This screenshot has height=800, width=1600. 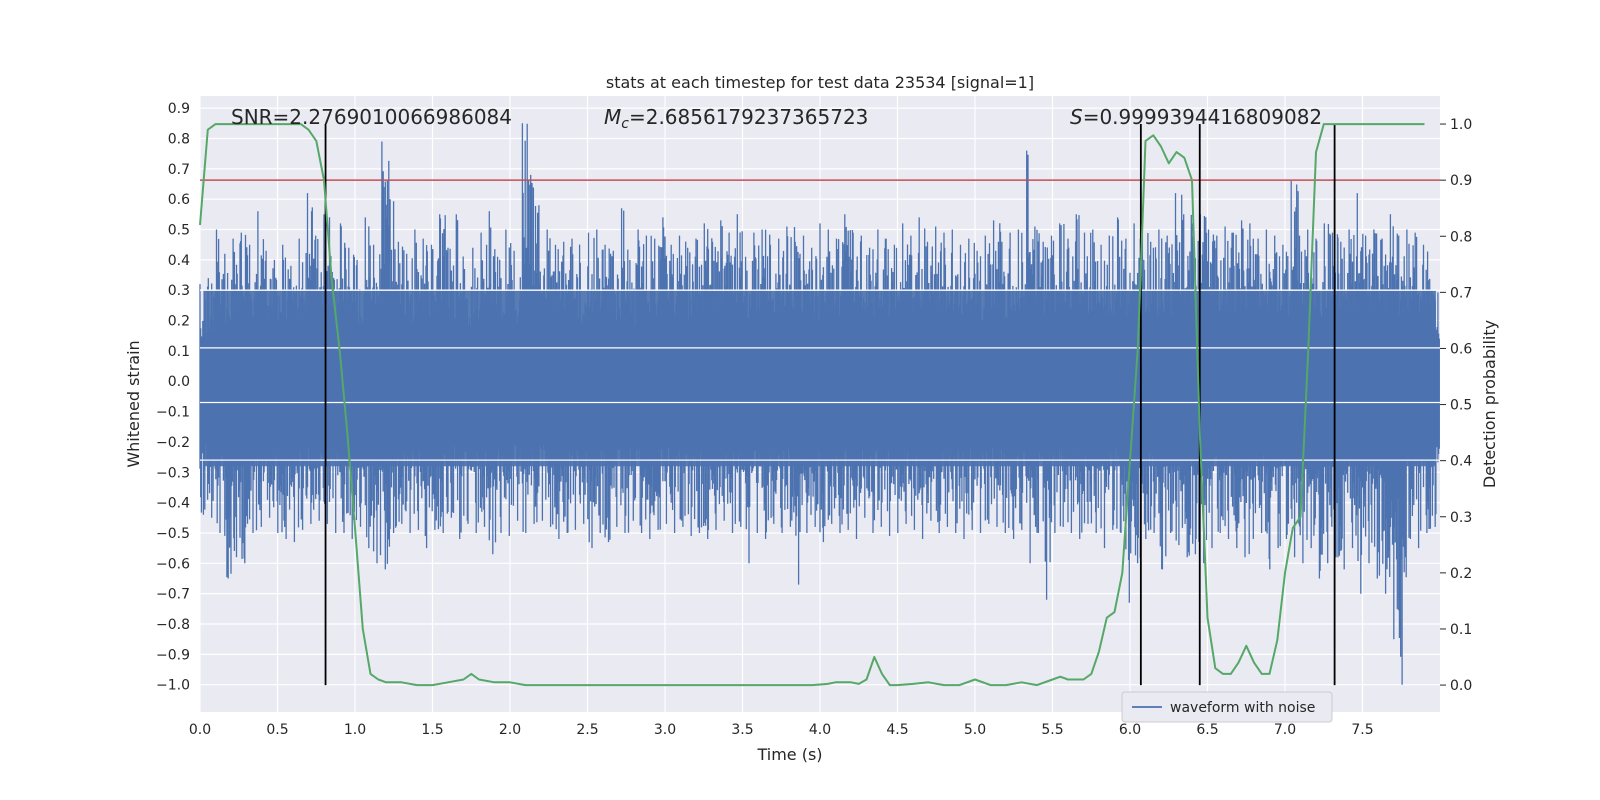 I want to click on x-tick-label: 0.0, so click(x=200, y=730).